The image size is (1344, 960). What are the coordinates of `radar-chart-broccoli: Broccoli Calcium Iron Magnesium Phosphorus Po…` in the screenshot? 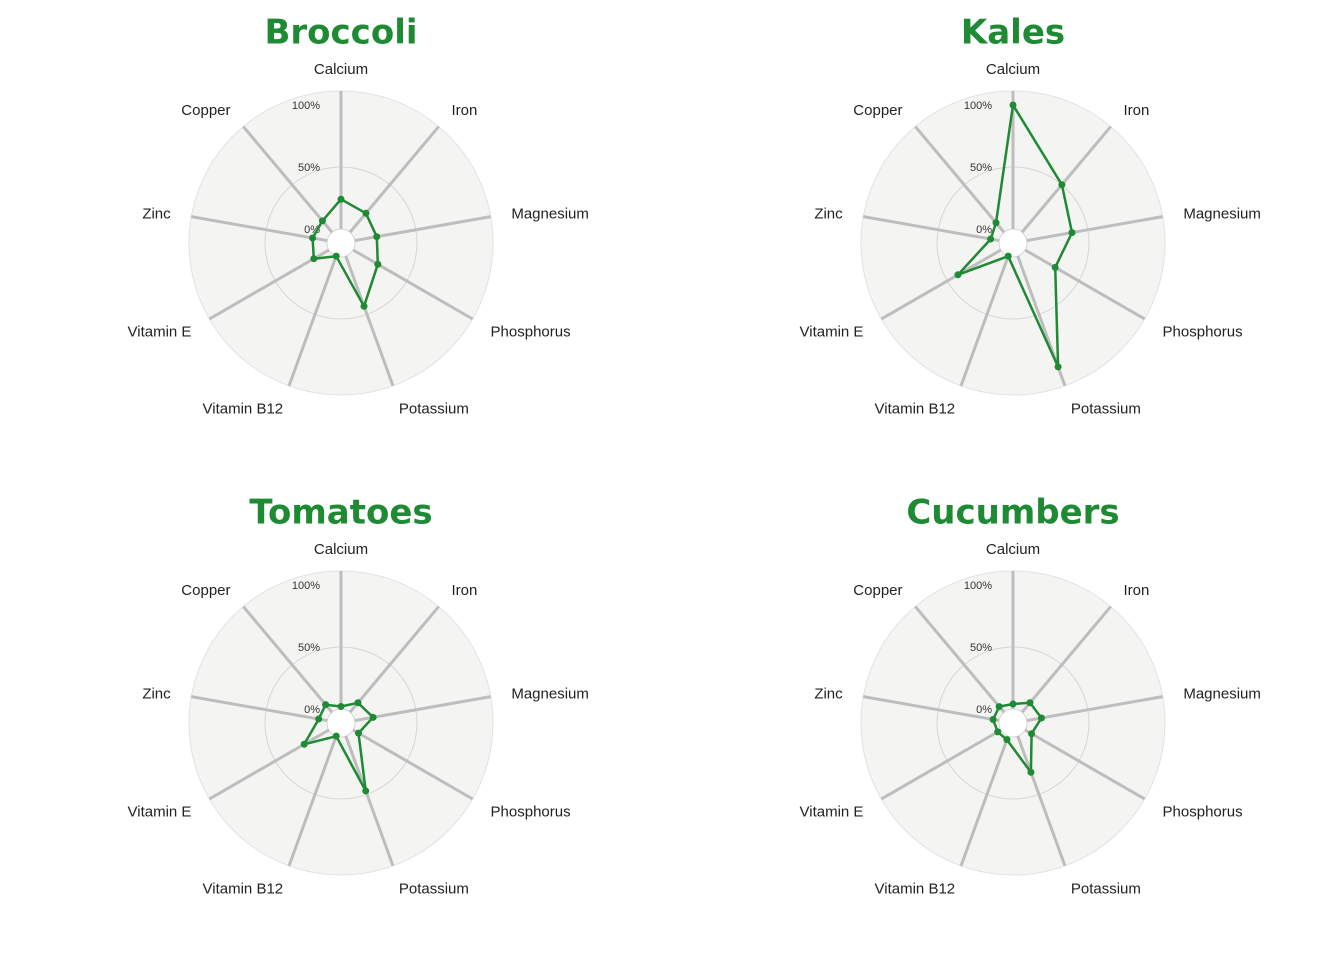 It's located at (358, 215).